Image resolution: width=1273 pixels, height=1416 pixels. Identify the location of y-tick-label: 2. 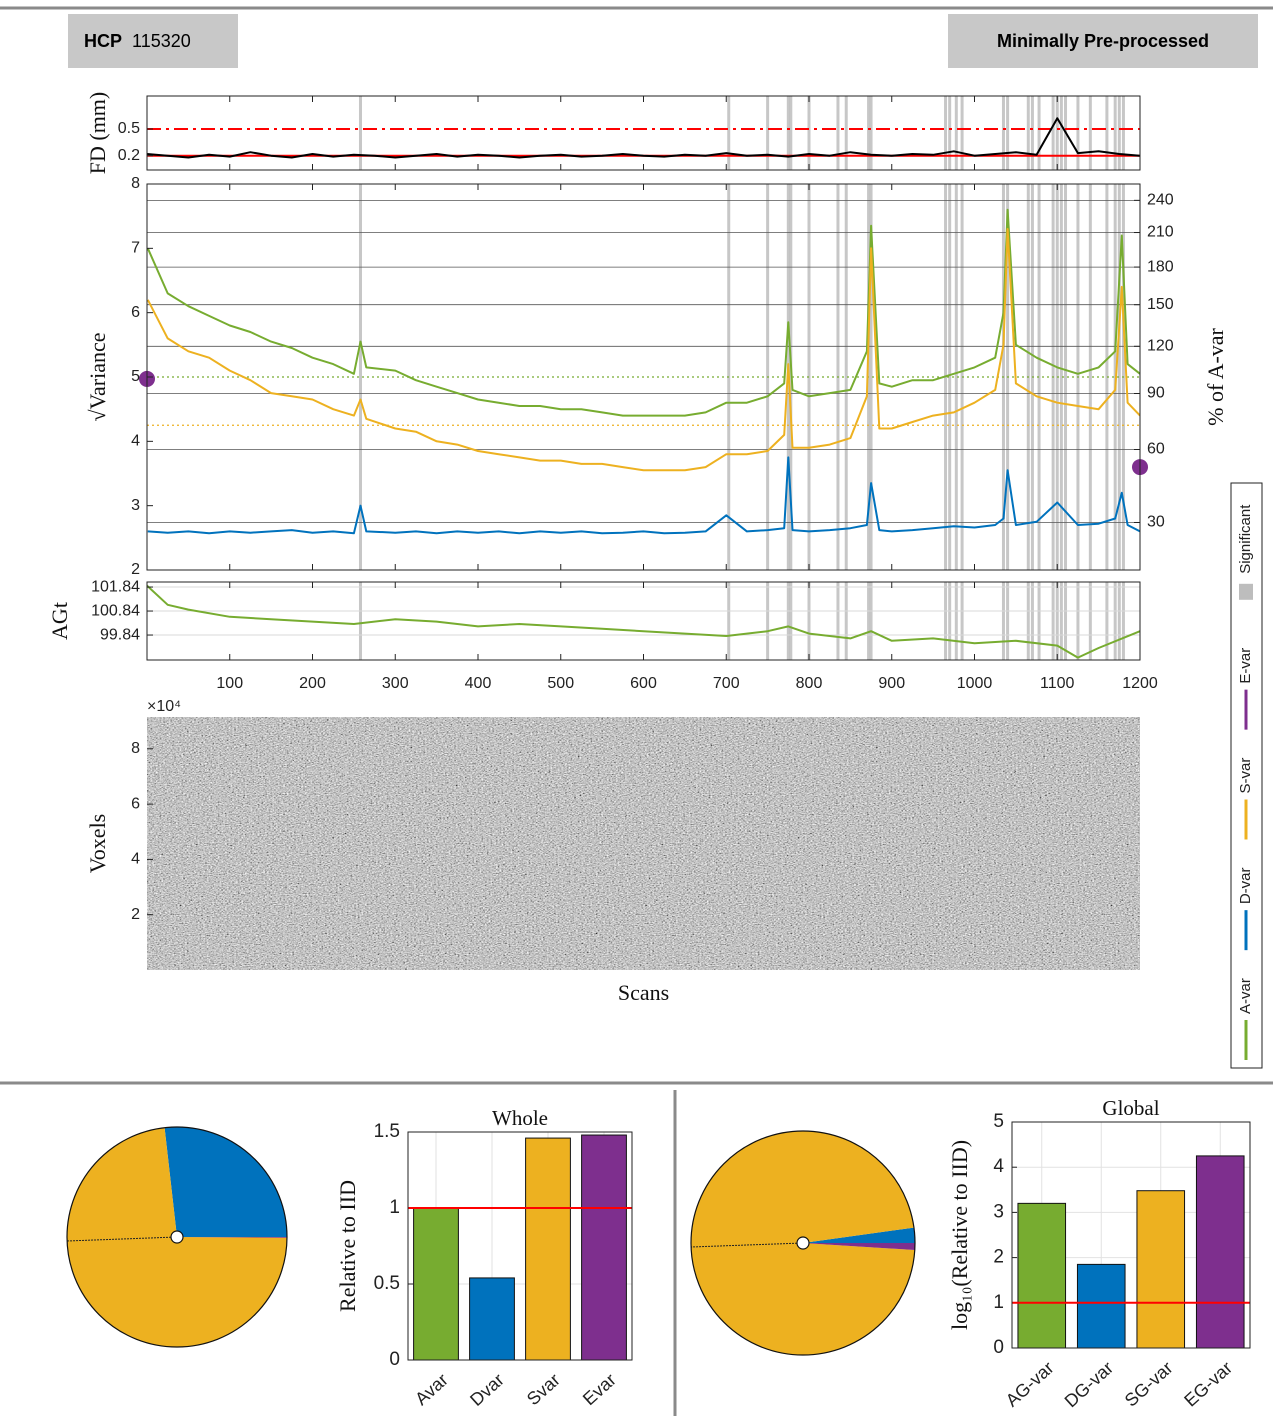
(998, 1257).